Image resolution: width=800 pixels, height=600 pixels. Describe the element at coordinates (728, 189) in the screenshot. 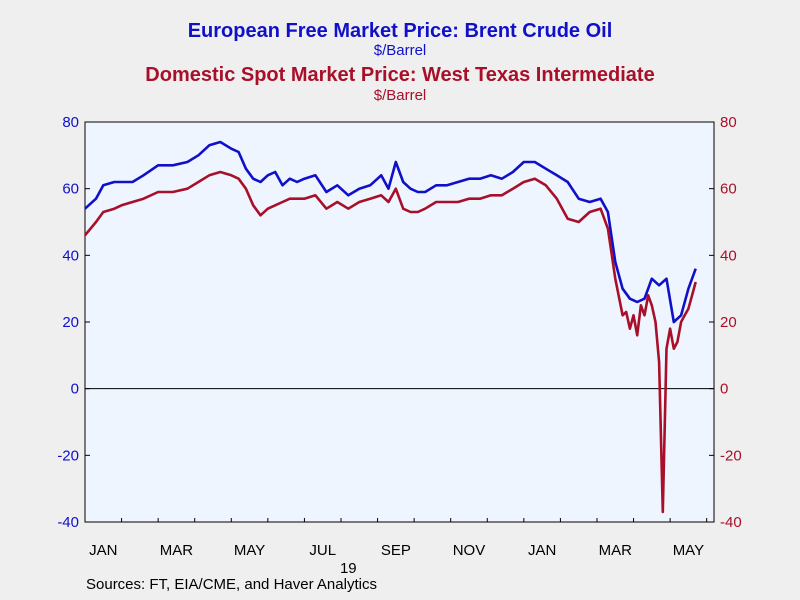

I see `y-tick-label-right: 60` at that location.